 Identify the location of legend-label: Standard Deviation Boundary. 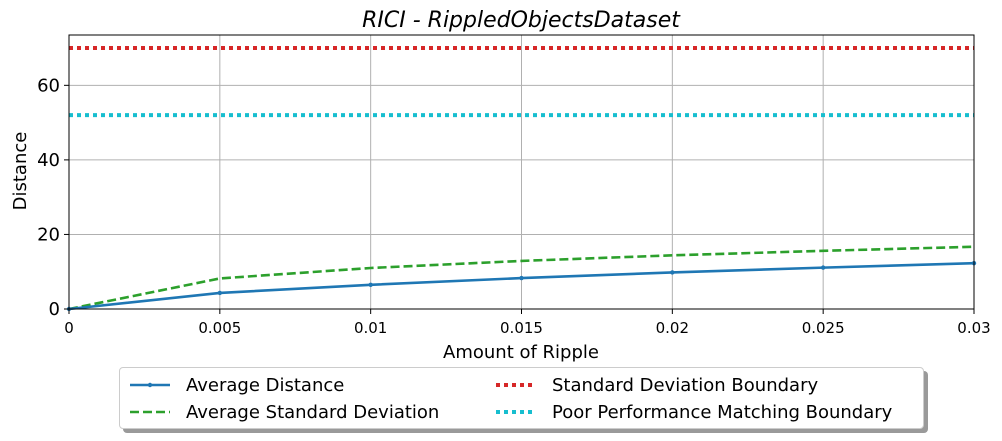
(685, 385).